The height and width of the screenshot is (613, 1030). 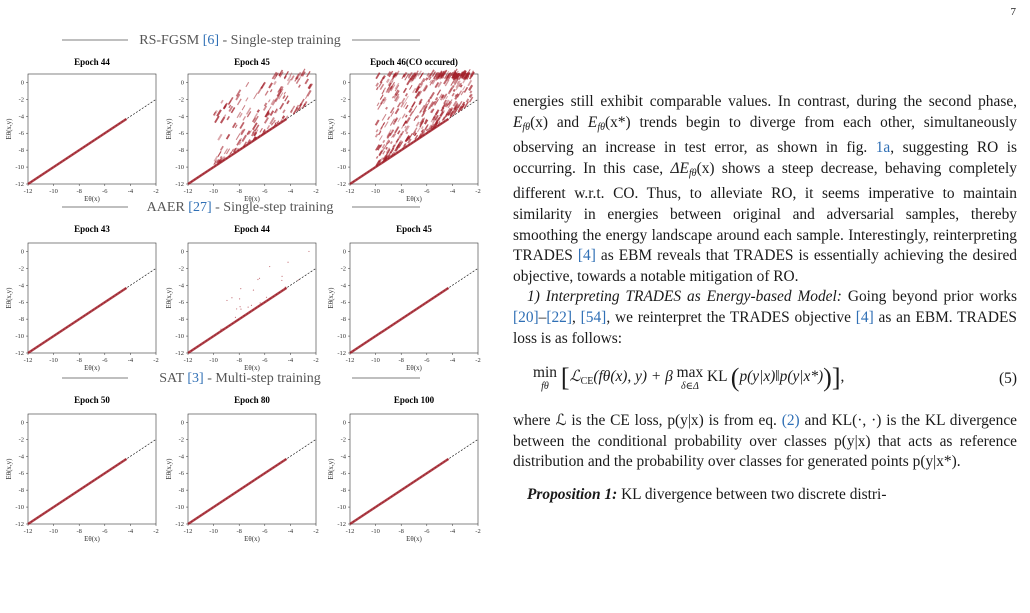 I want to click on figure-ref-link: 1a, so click(x=883, y=148).